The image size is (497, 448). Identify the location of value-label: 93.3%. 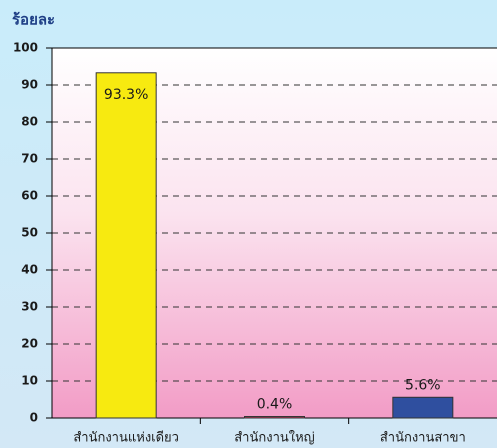
(126, 95).